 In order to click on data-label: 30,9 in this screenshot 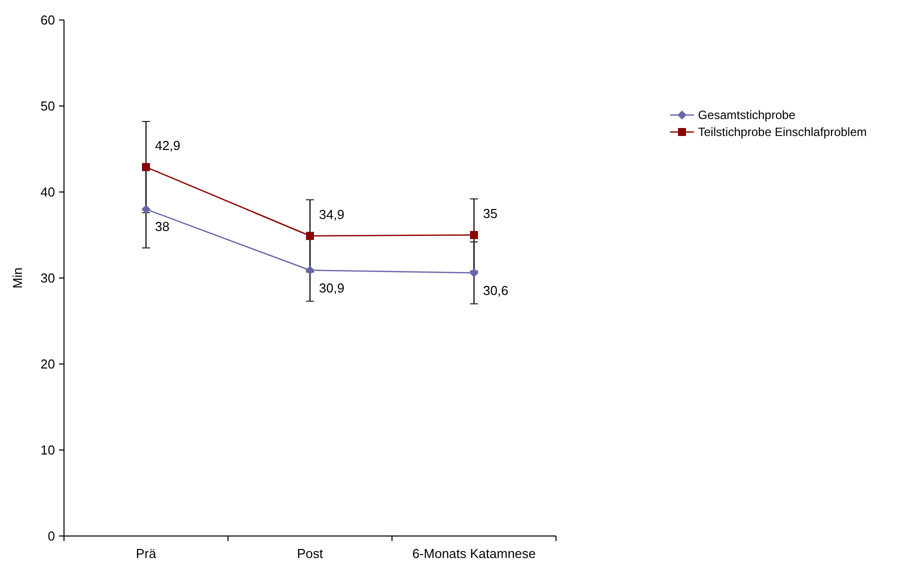, I will do `click(331, 288)`.